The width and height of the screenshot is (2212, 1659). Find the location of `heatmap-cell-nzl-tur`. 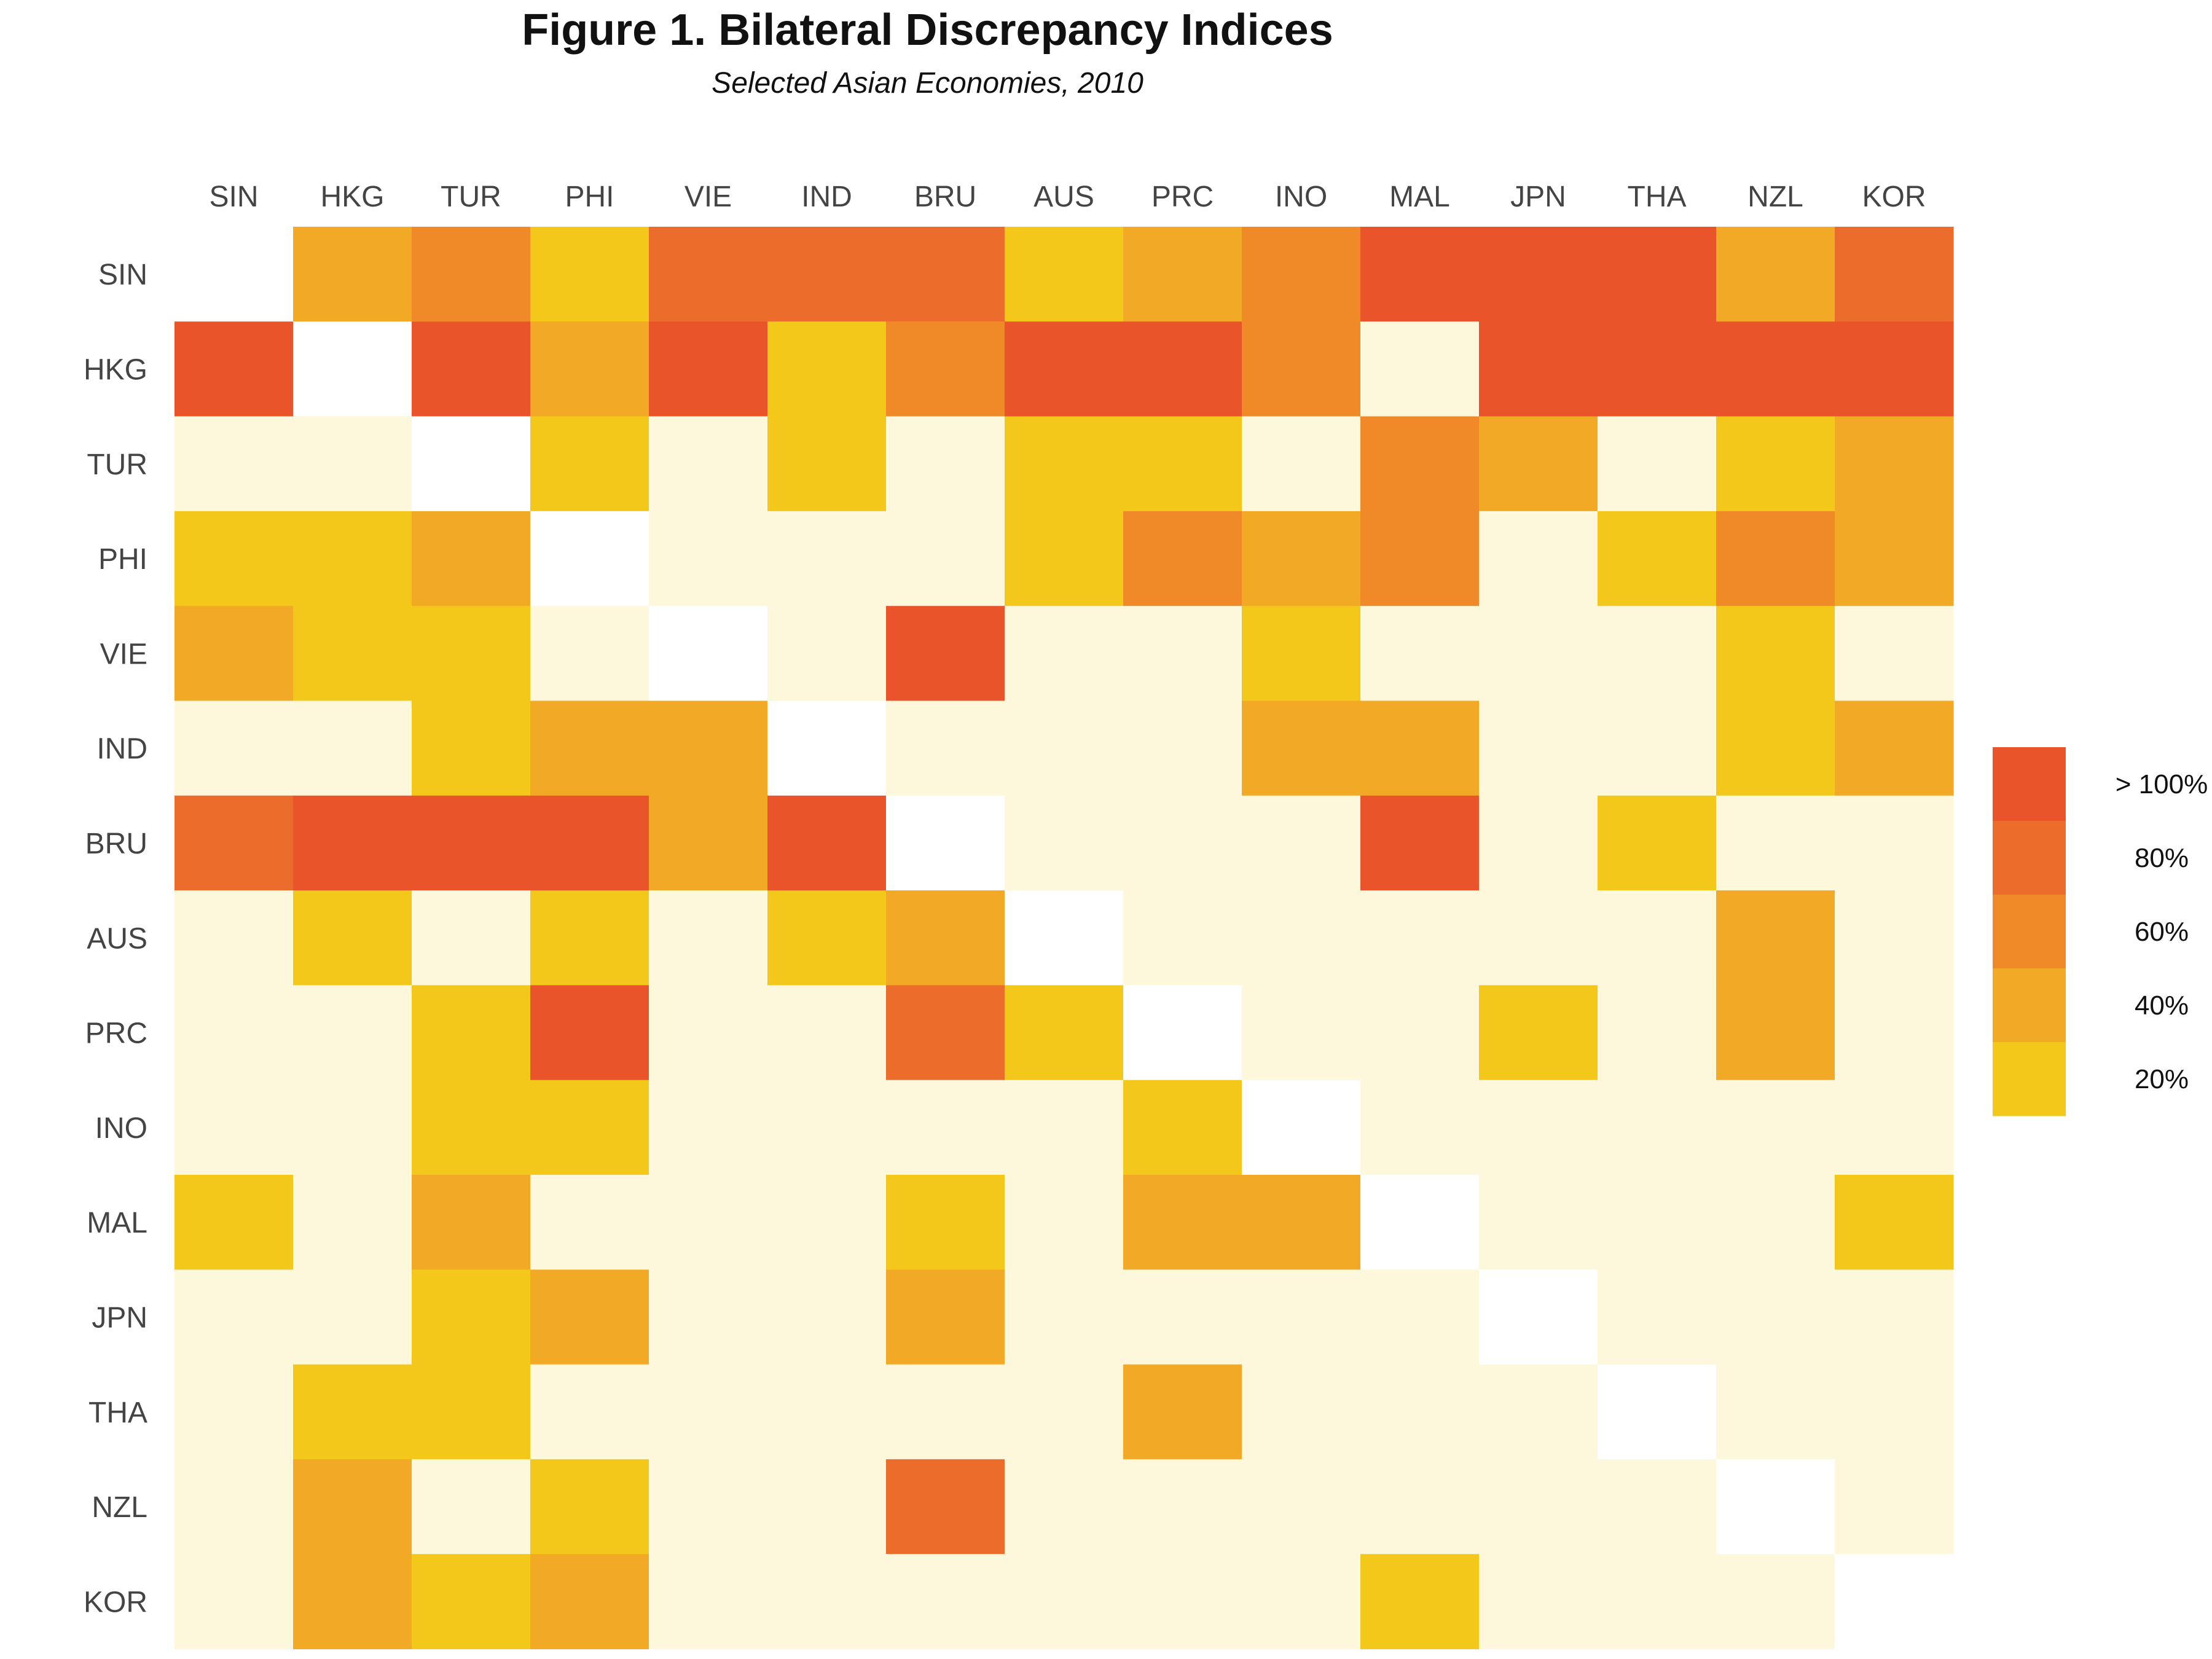

heatmap-cell-nzl-tur is located at coordinates (471, 1507).